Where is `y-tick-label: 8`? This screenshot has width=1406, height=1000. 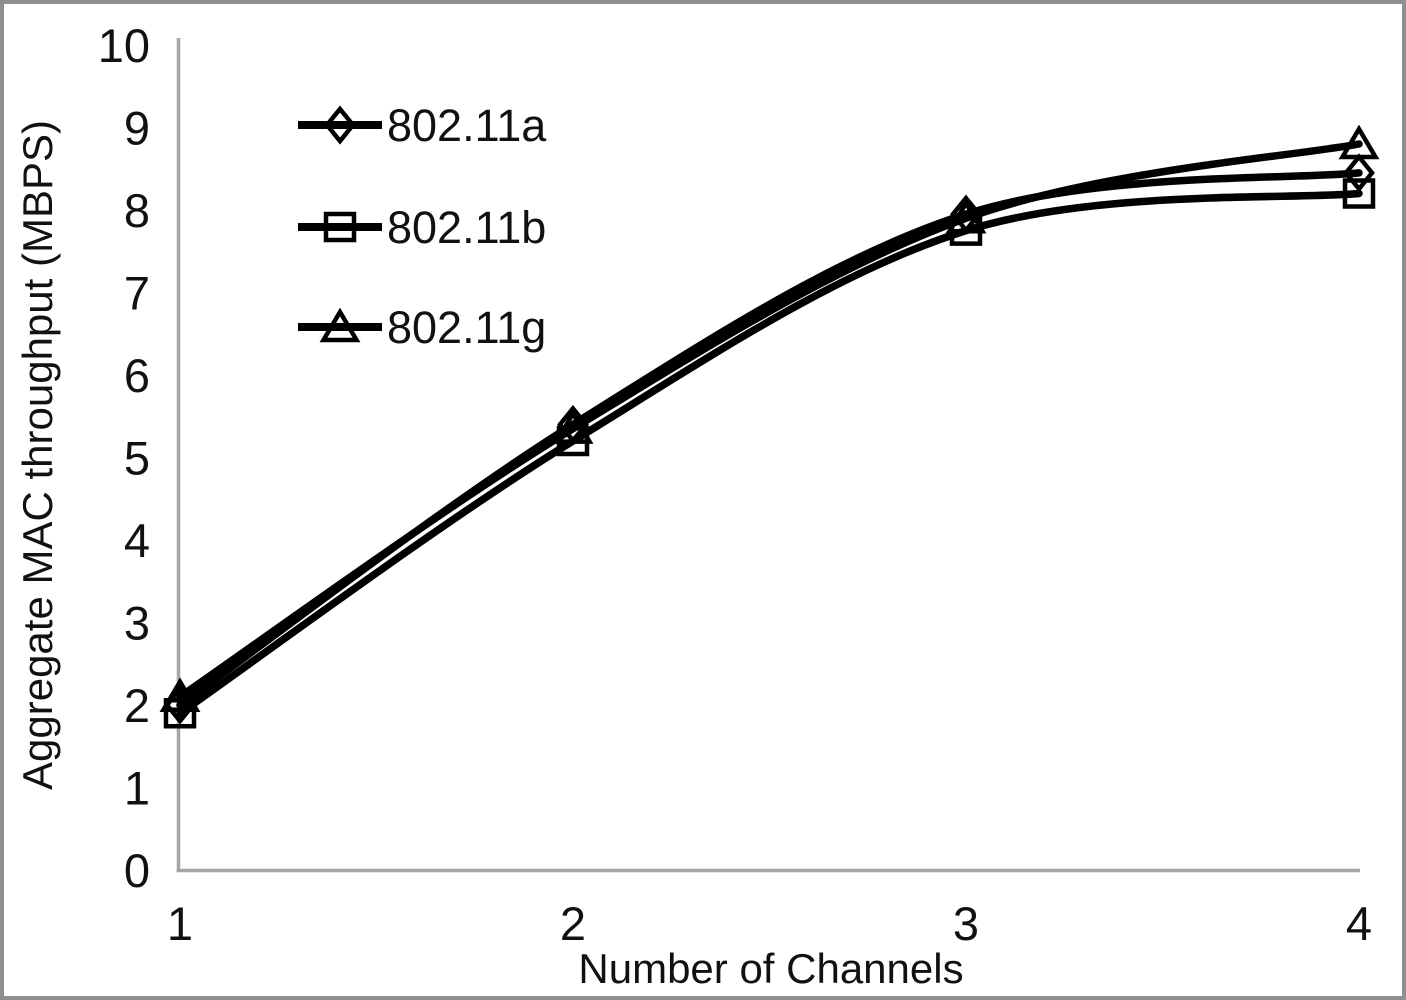 y-tick-label: 8 is located at coordinates (137, 210).